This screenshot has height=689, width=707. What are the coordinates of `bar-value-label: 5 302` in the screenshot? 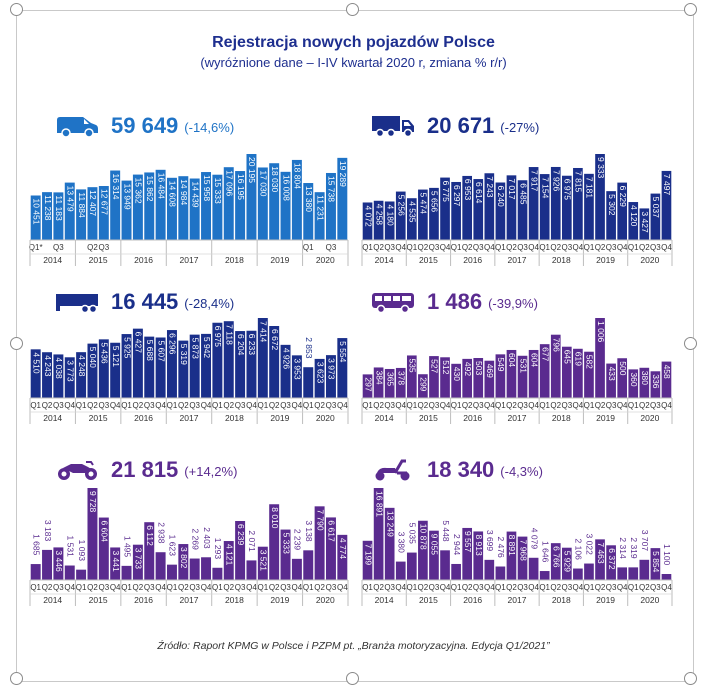 It's located at (612, 205).